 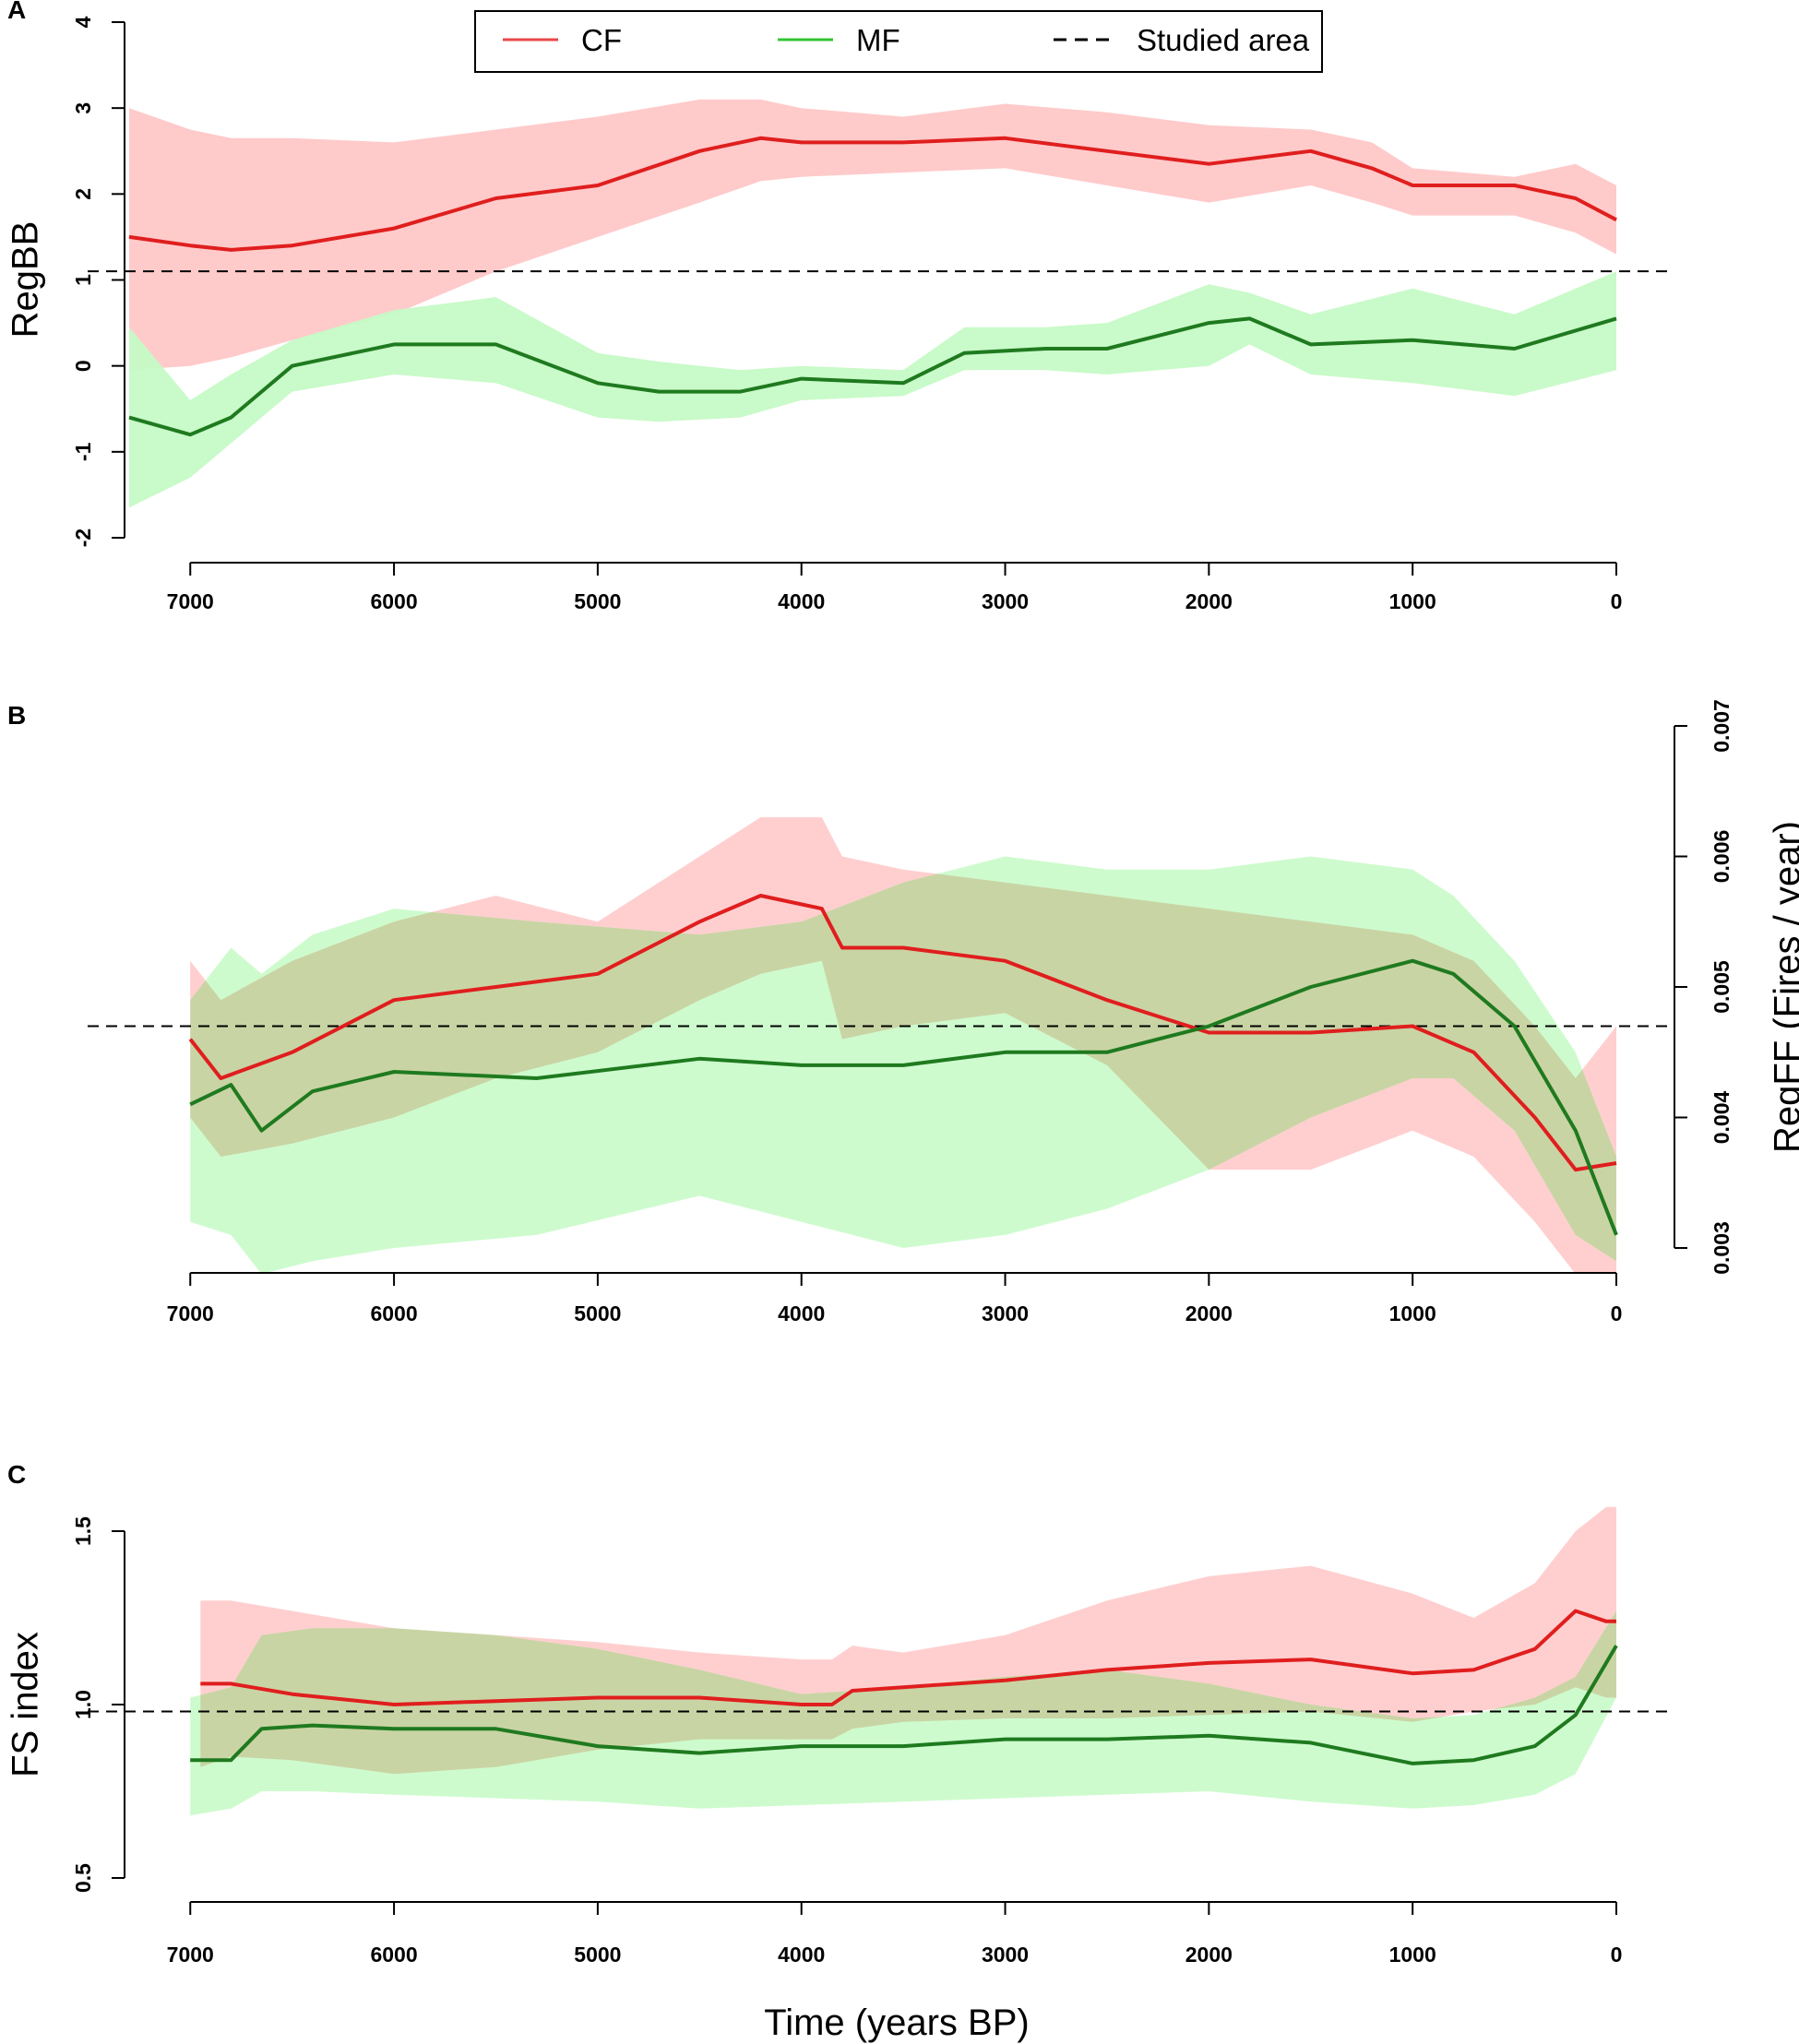 What do you see at coordinates (902, 1033) in the screenshot?
I see `line-cf-b` at bounding box center [902, 1033].